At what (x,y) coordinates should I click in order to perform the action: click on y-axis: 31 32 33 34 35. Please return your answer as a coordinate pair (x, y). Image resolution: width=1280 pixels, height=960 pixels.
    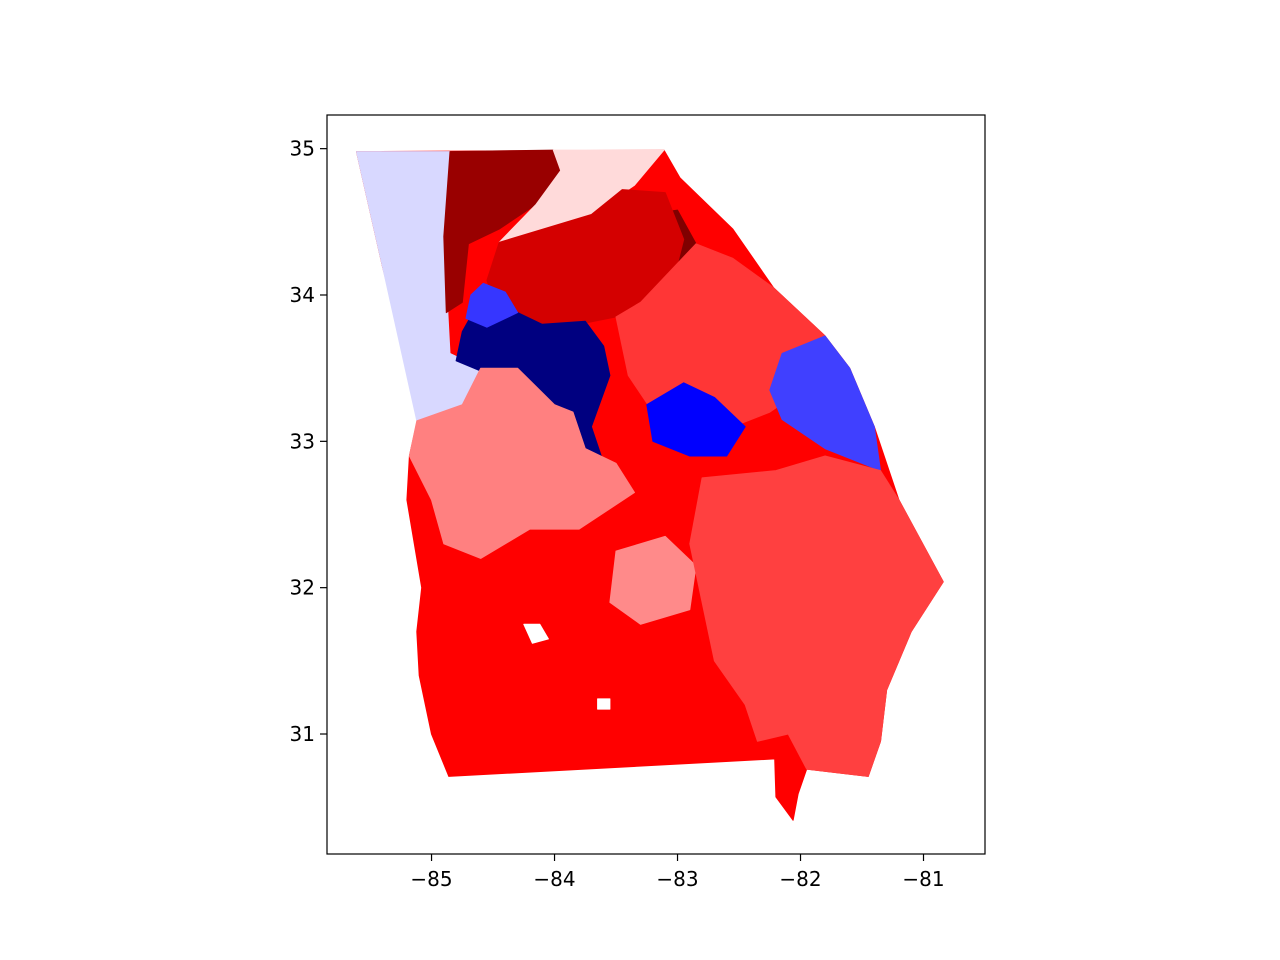
    Looking at the image, I should click on (308, 441).